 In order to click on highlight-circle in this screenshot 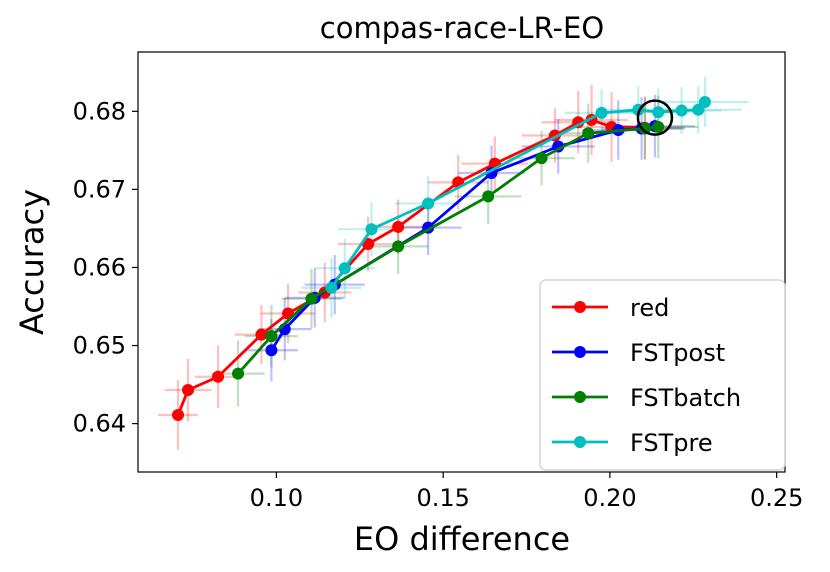, I will do `click(655, 117)`.